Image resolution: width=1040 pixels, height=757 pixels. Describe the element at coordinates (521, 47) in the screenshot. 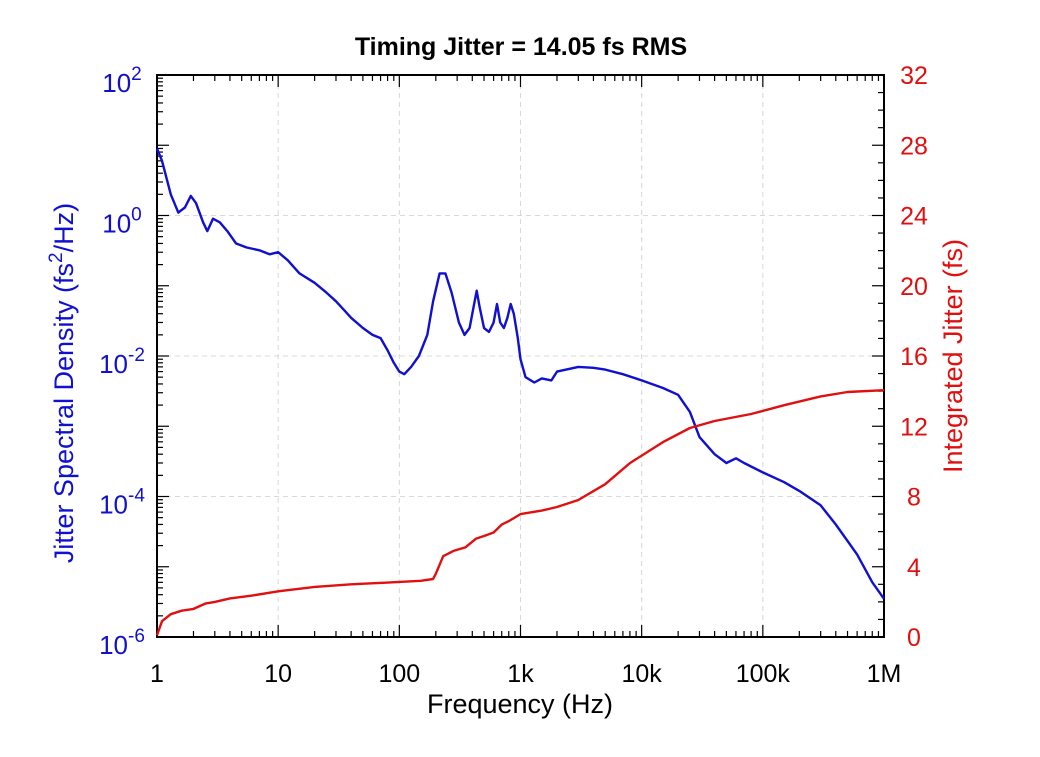

I see `chart-title: Timing Jitter = 14.05 fs RMS` at that location.